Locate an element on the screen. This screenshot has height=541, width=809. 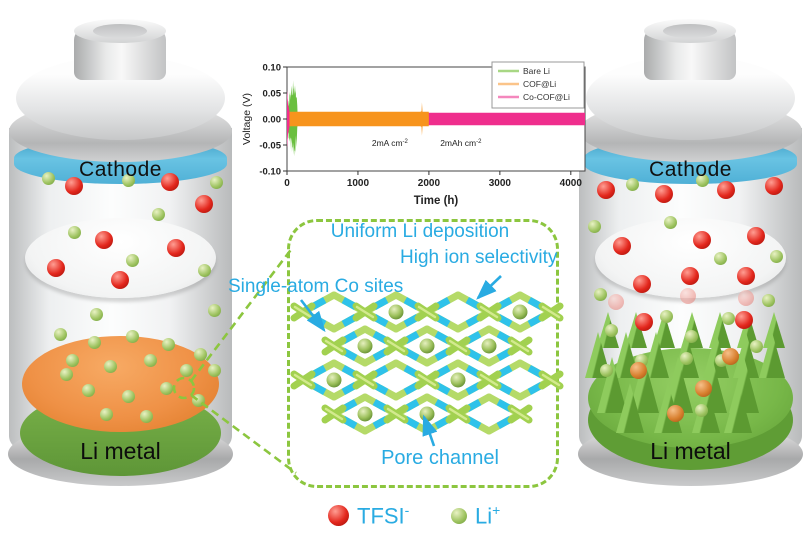
svg-text: 1000 is located at coordinates (358, 183).